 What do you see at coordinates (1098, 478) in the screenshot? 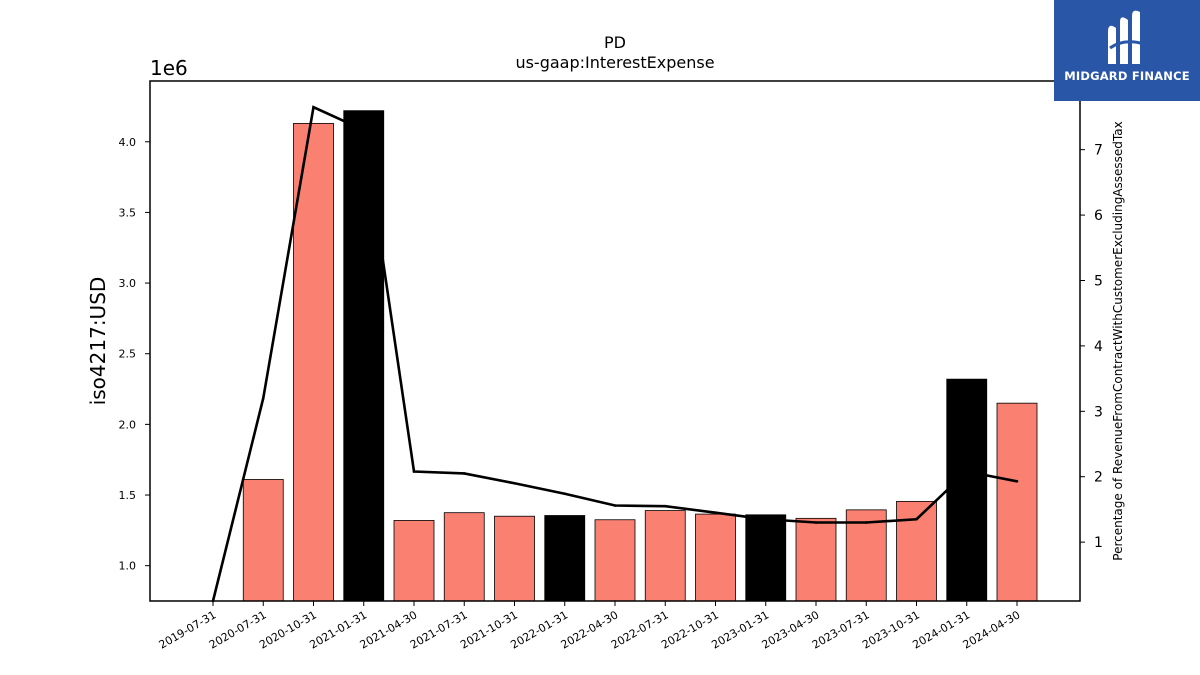
I see `y2-tick-label: 2` at bounding box center [1098, 478].